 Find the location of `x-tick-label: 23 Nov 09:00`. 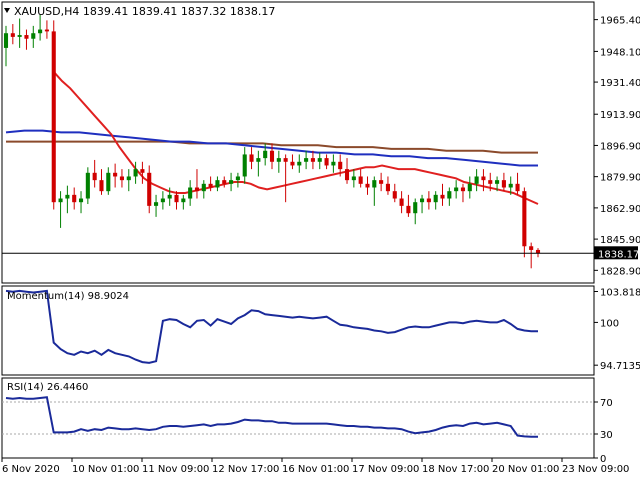

x-tick-label: 23 Nov 09:00 is located at coordinates (595, 469).